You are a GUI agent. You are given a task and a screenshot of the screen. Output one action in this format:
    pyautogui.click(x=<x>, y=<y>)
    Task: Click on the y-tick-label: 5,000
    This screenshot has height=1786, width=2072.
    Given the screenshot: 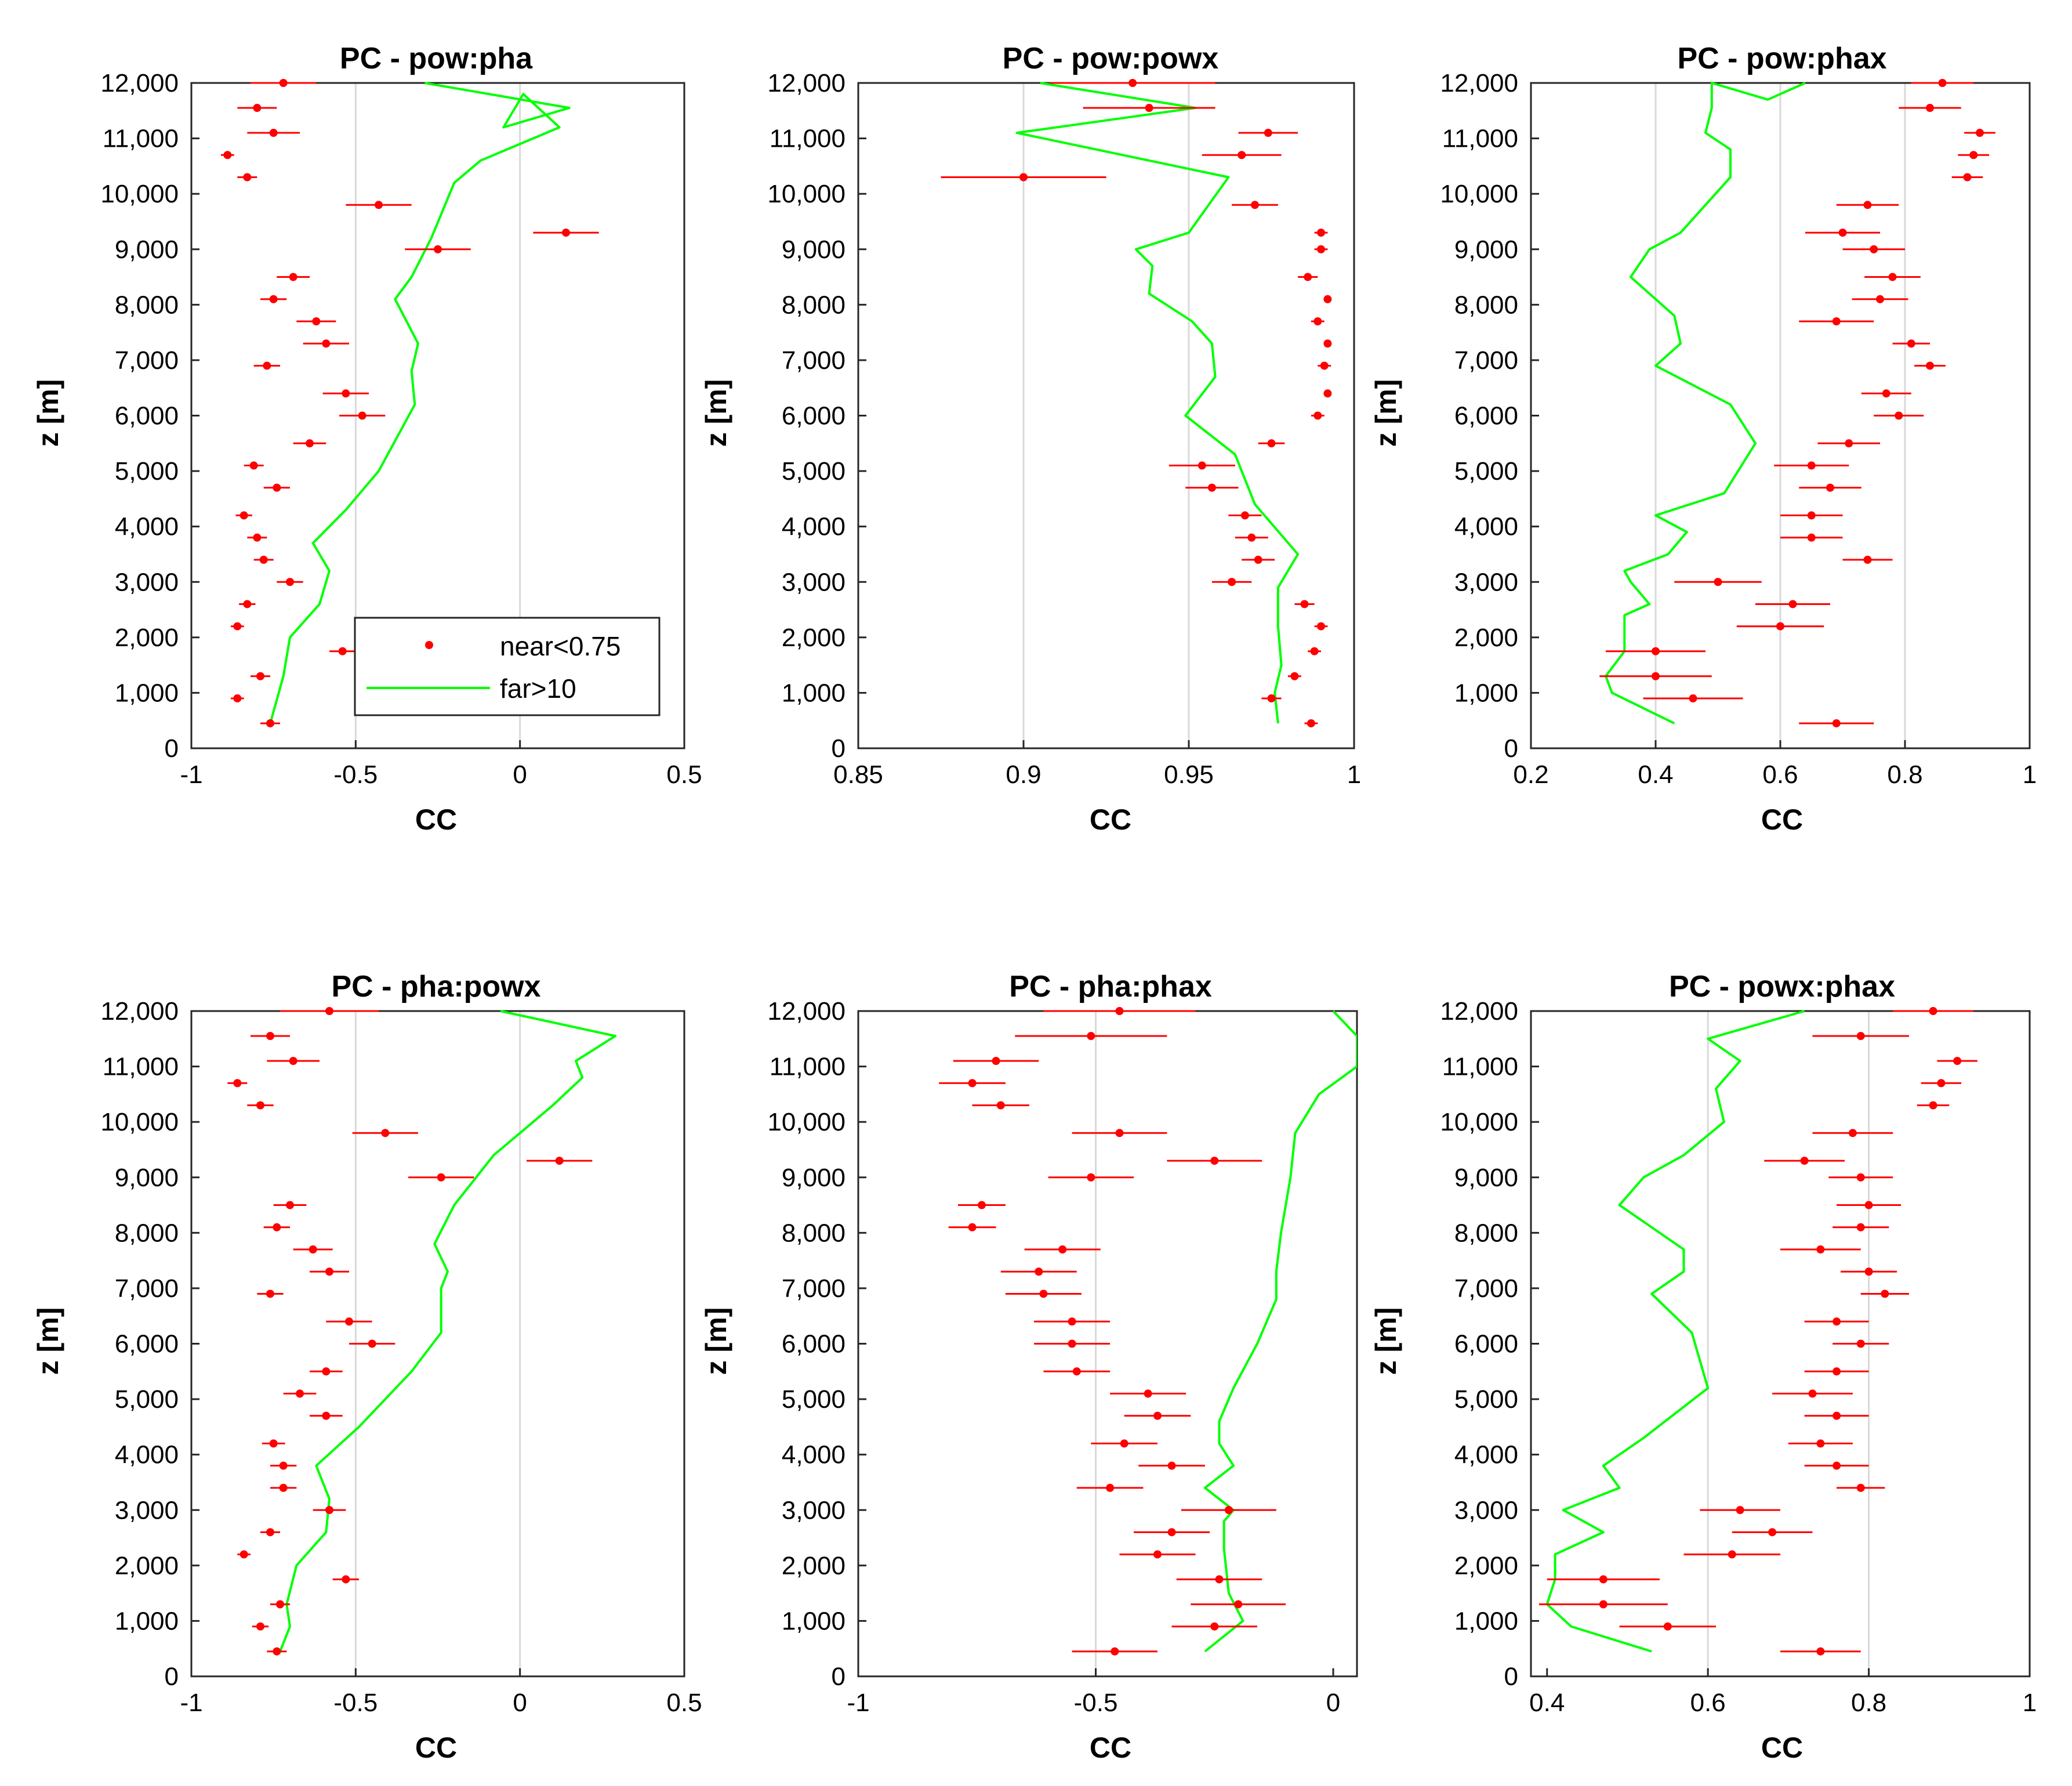 What is the action you would take?
    pyautogui.click(x=814, y=1400)
    